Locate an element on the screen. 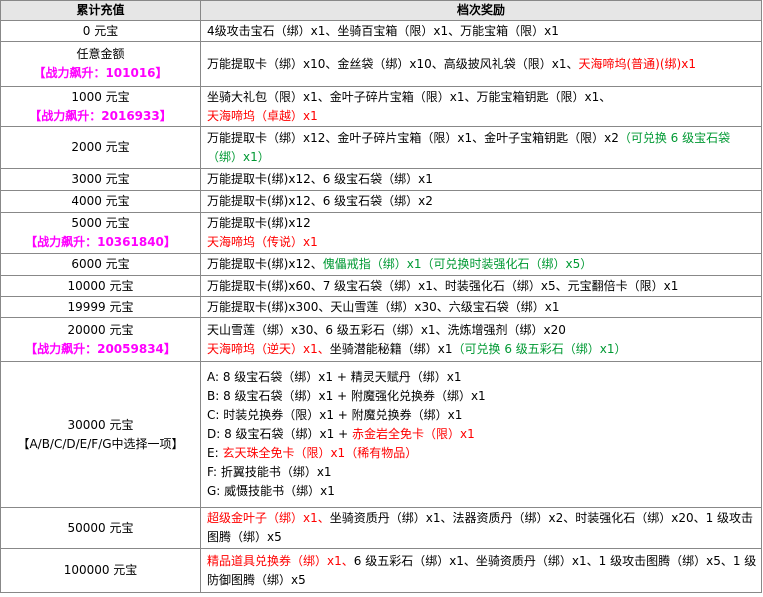 The image size is (763, 597). amount-line: 0 元宝 is located at coordinates (100, 31).